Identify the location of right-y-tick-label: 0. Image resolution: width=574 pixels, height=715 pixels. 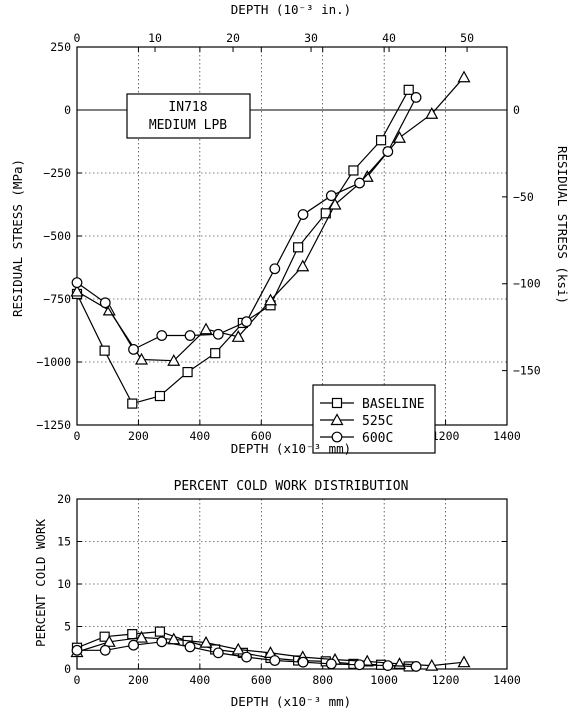
(516, 110).